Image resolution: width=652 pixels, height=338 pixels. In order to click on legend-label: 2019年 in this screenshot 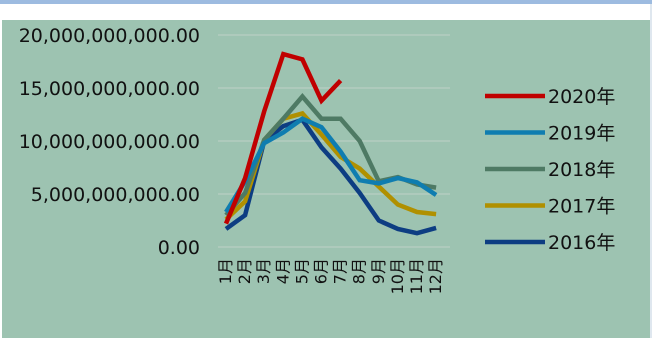, I will do `click(581, 134)`.